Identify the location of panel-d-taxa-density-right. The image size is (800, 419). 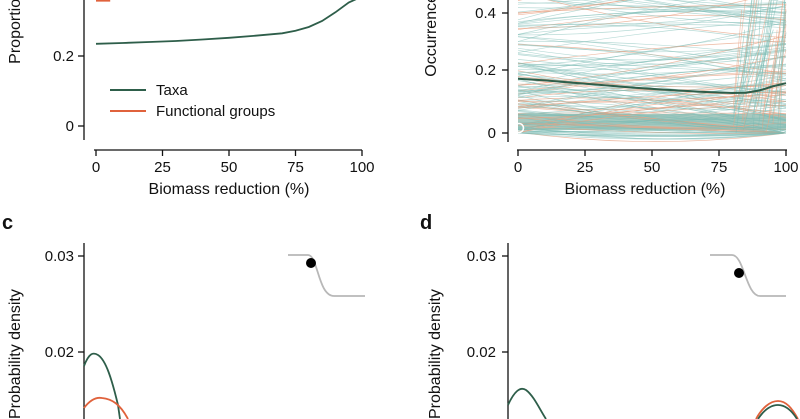
(777, 411).